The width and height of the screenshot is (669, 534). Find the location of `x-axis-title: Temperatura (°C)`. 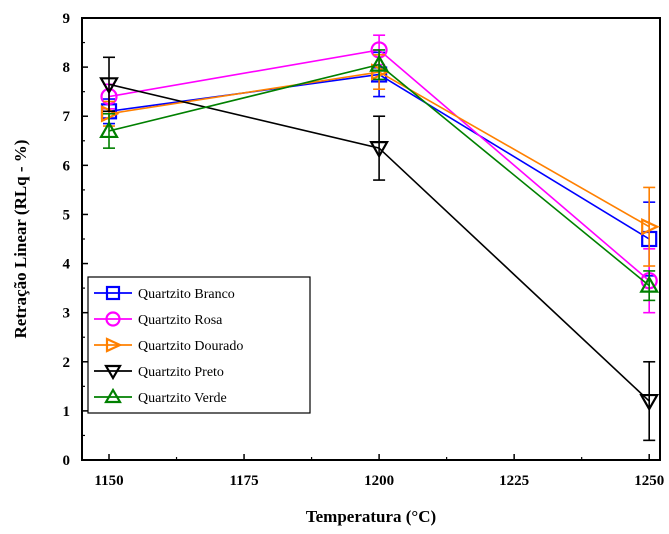

x-axis-title: Temperatura (°C) is located at coordinates (371, 516).